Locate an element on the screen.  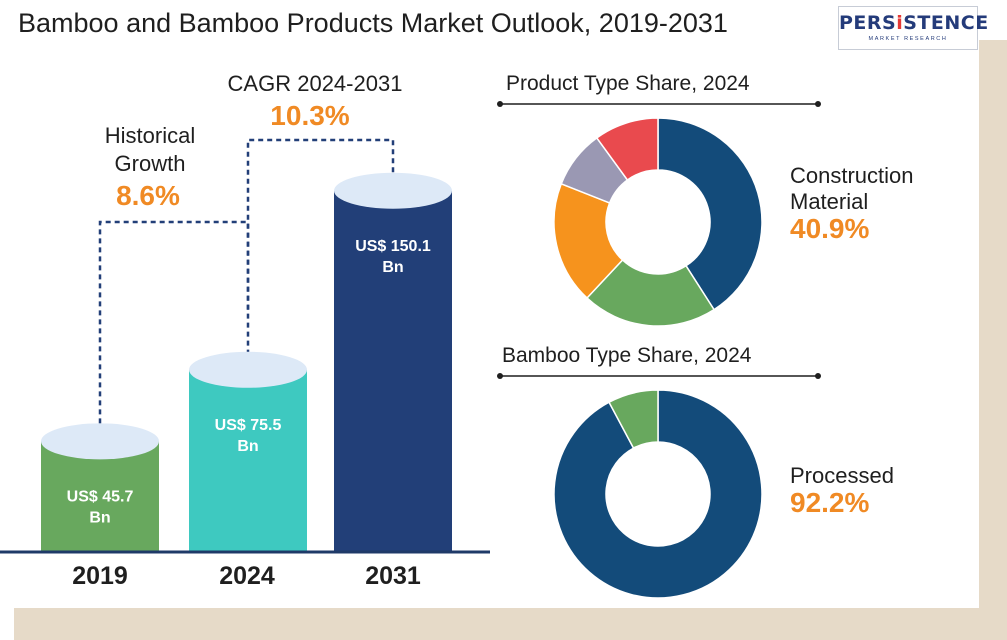
product-type-donut is located at coordinates (658, 222).